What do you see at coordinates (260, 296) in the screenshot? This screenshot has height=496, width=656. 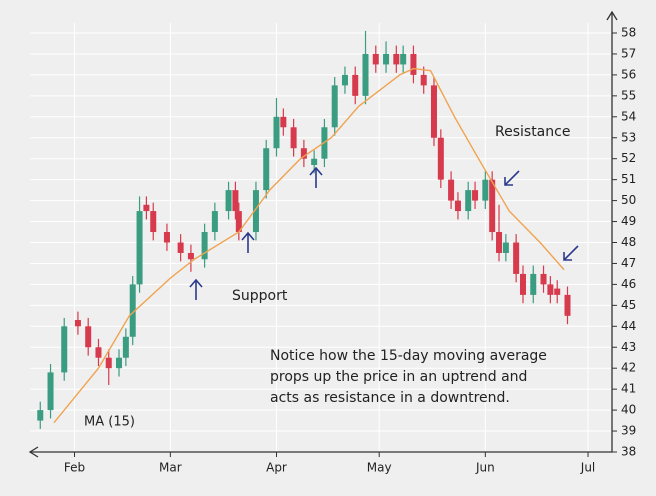 I see `annotation: Support` at bounding box center [260, 296].